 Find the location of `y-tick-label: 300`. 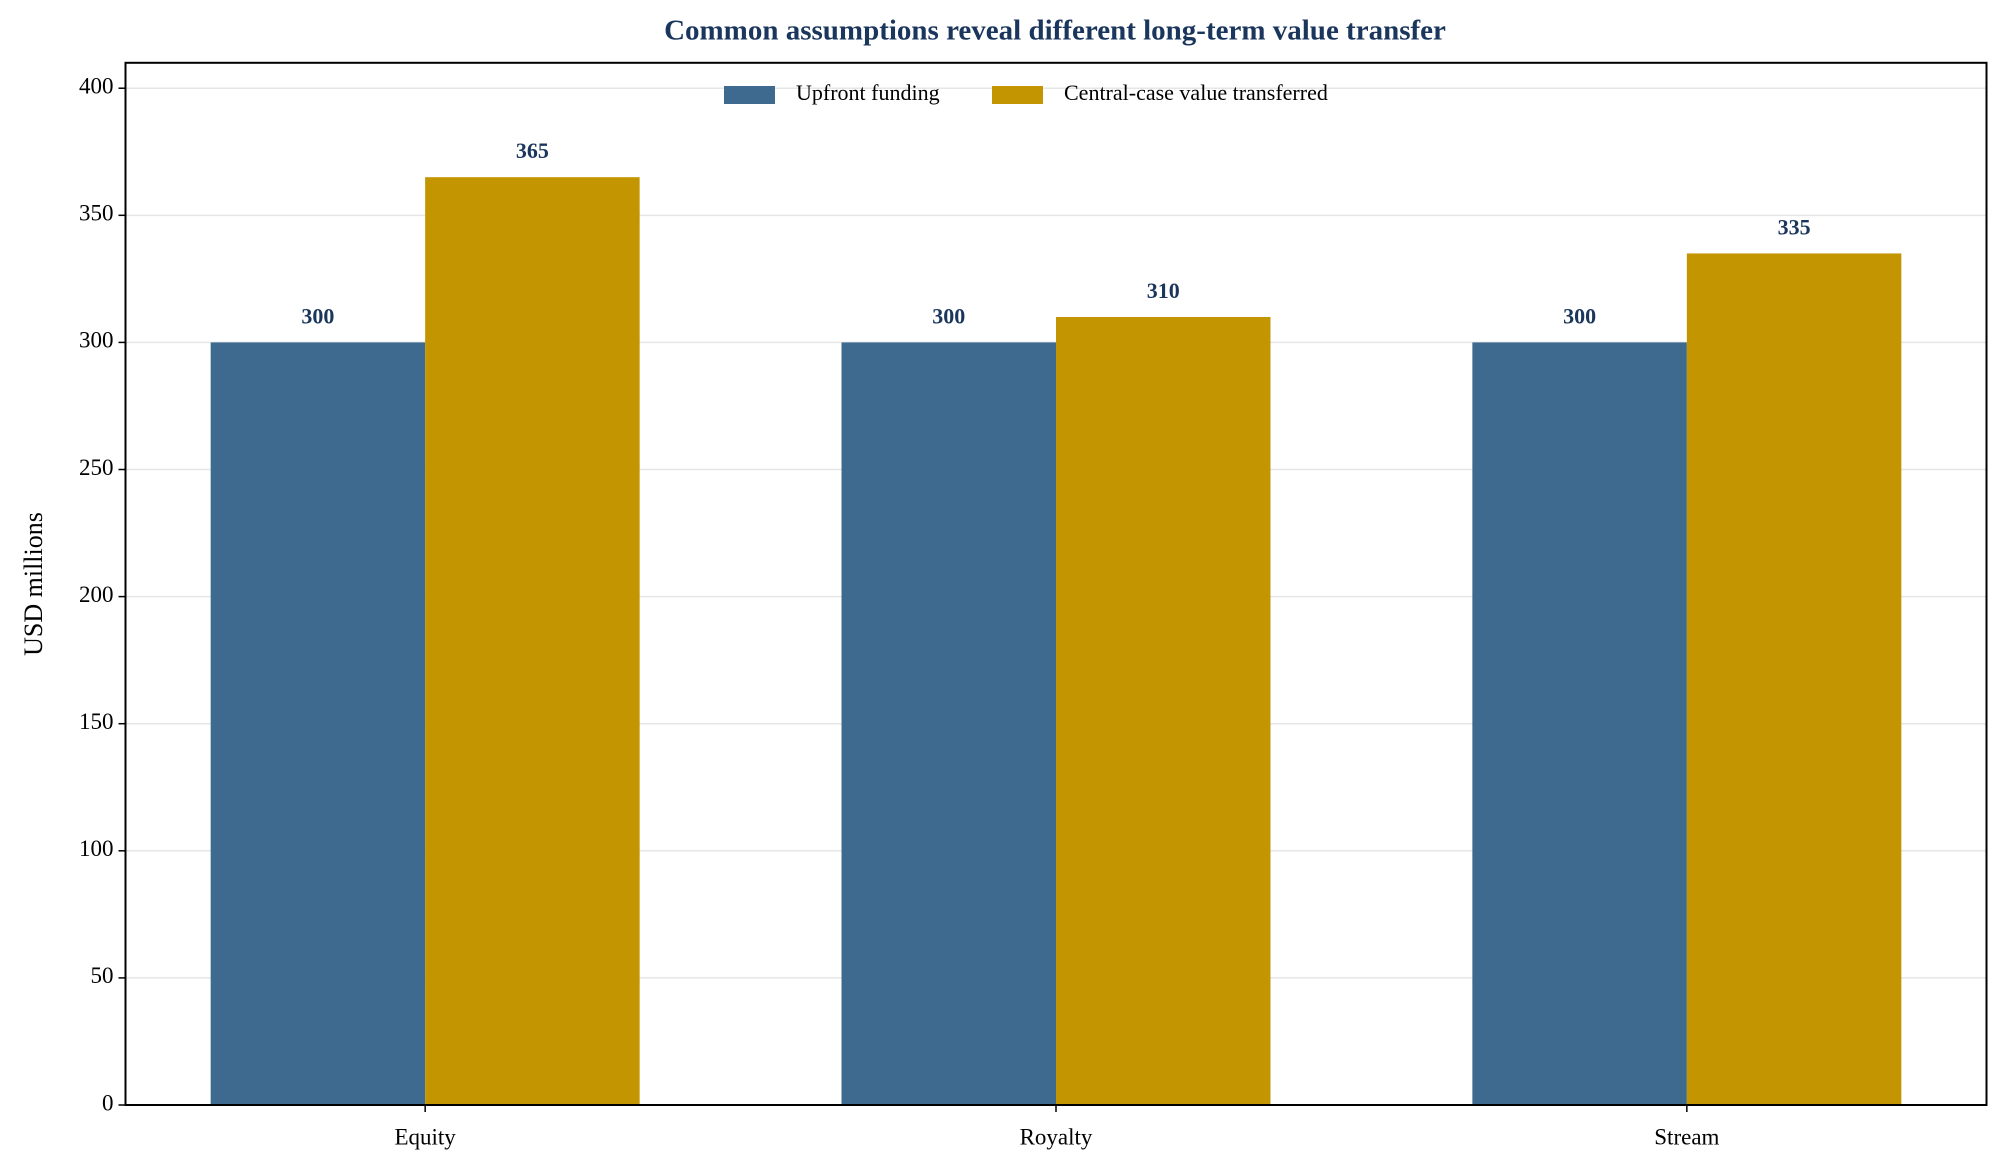

y-tick-label: 300 is located at coordinates (96, 340).